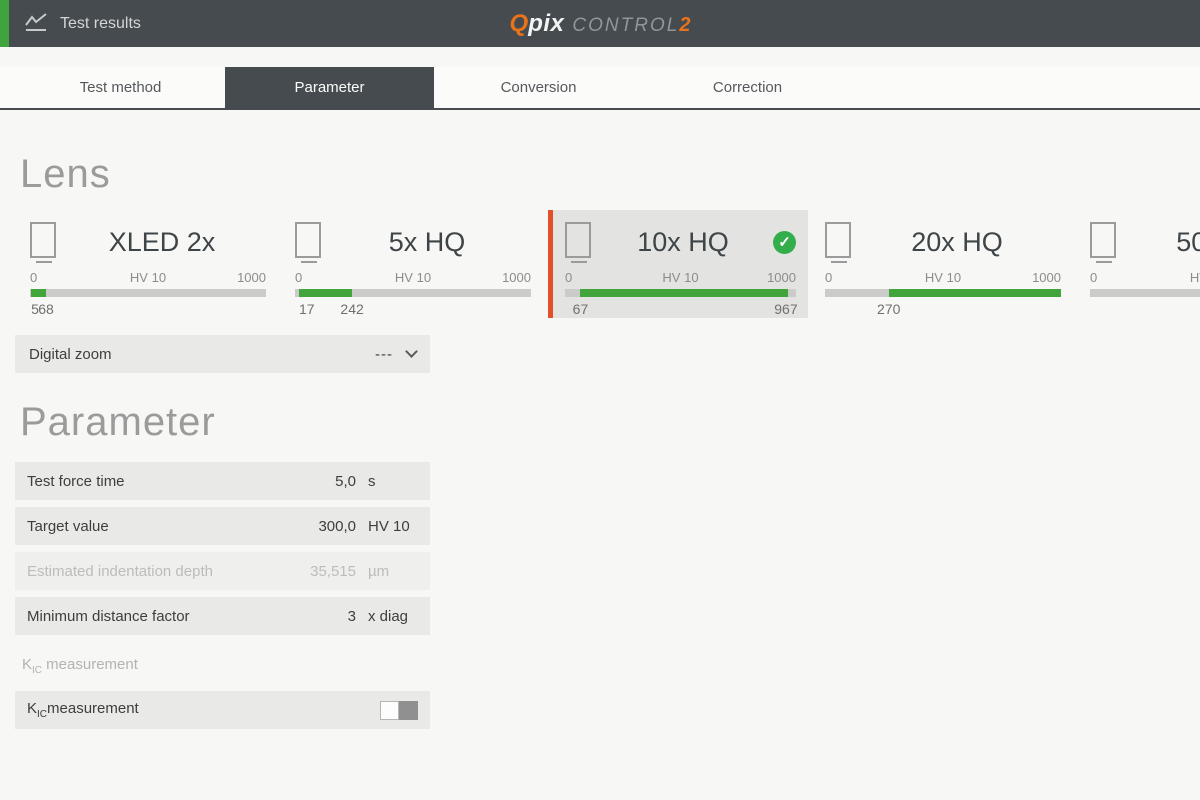 Image resolution: width=1200 pixels, height=800 pixels. Describe the element at coordinates (538, 87) in the screenshot. I see `tab-conversion: Conversion` at that location.